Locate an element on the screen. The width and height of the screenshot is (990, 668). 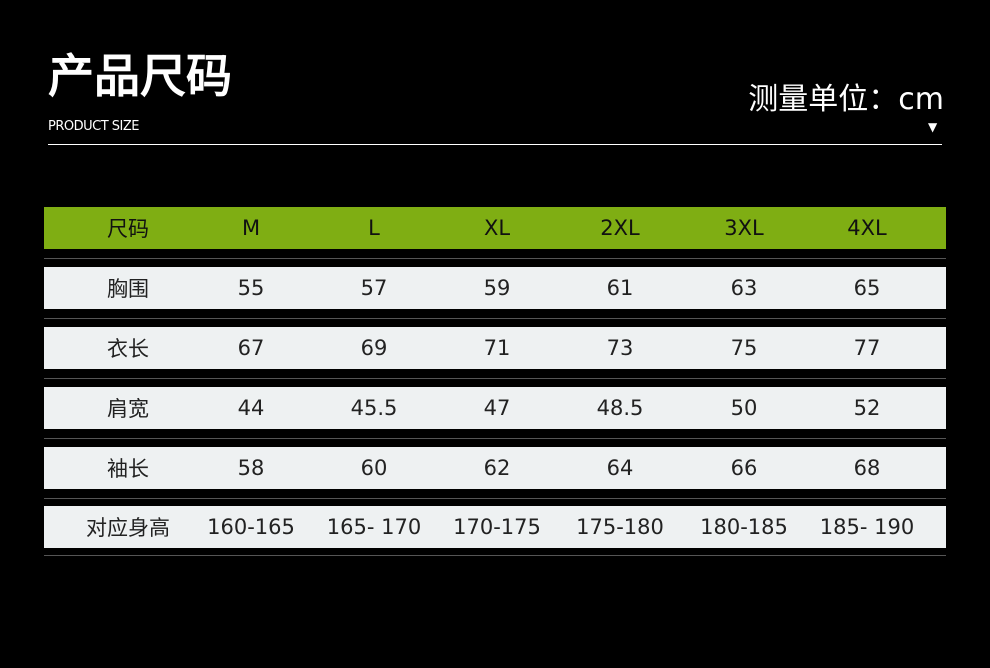
table-cell: 52 is located at coordinates (867, 408).